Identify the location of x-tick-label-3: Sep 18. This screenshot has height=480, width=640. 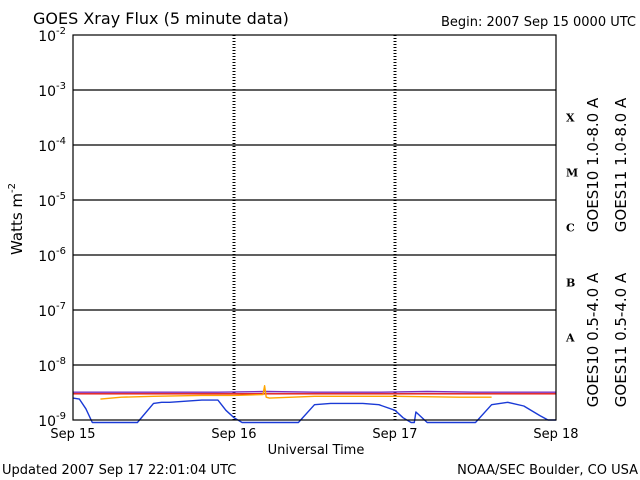
(555, 434).